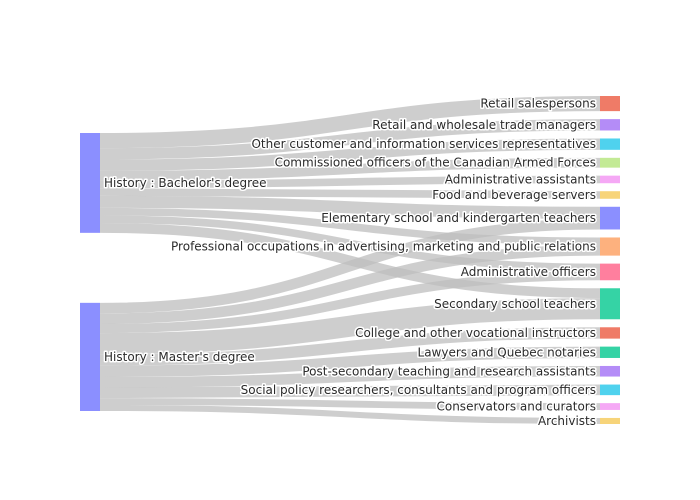 This screenshot has width=700, height=500. What do you see at coordinates (520, 179) in the screenshot?
I see `target-node-label: Administrative assistants` at bounding box center [520, 179].